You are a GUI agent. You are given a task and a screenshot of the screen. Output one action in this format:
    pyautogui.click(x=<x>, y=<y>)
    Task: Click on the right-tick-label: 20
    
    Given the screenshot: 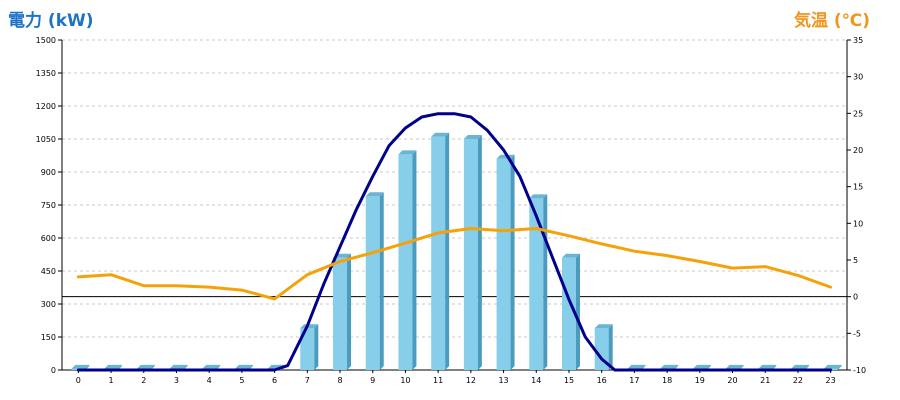 What is the action you would take?
    pyautogui.click(x=858, y=150)
    